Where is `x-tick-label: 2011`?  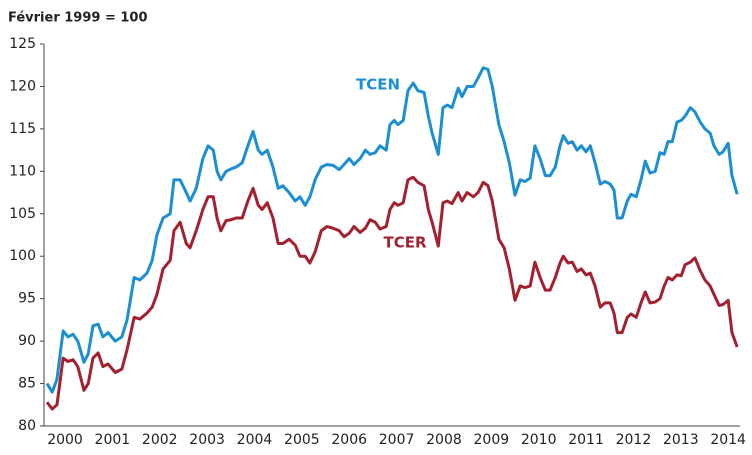
x-tick-label: 2011 is located at coordinates (586, 440).